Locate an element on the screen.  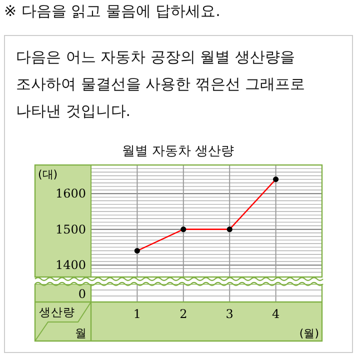
text: 0 is located at coordinates (82, 294).